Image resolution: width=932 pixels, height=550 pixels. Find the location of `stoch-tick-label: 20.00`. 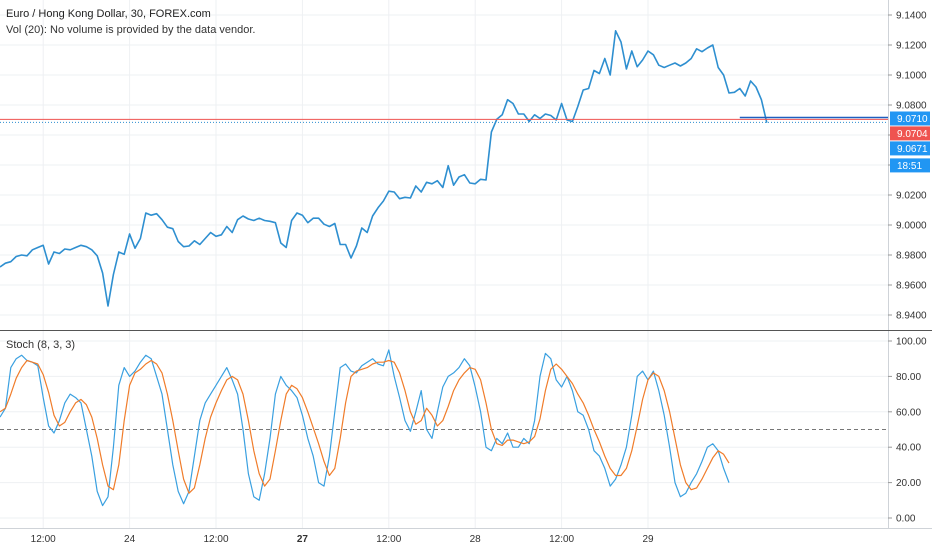

stoch-tick-label: 20.00 is located at coordinates (908, 483).